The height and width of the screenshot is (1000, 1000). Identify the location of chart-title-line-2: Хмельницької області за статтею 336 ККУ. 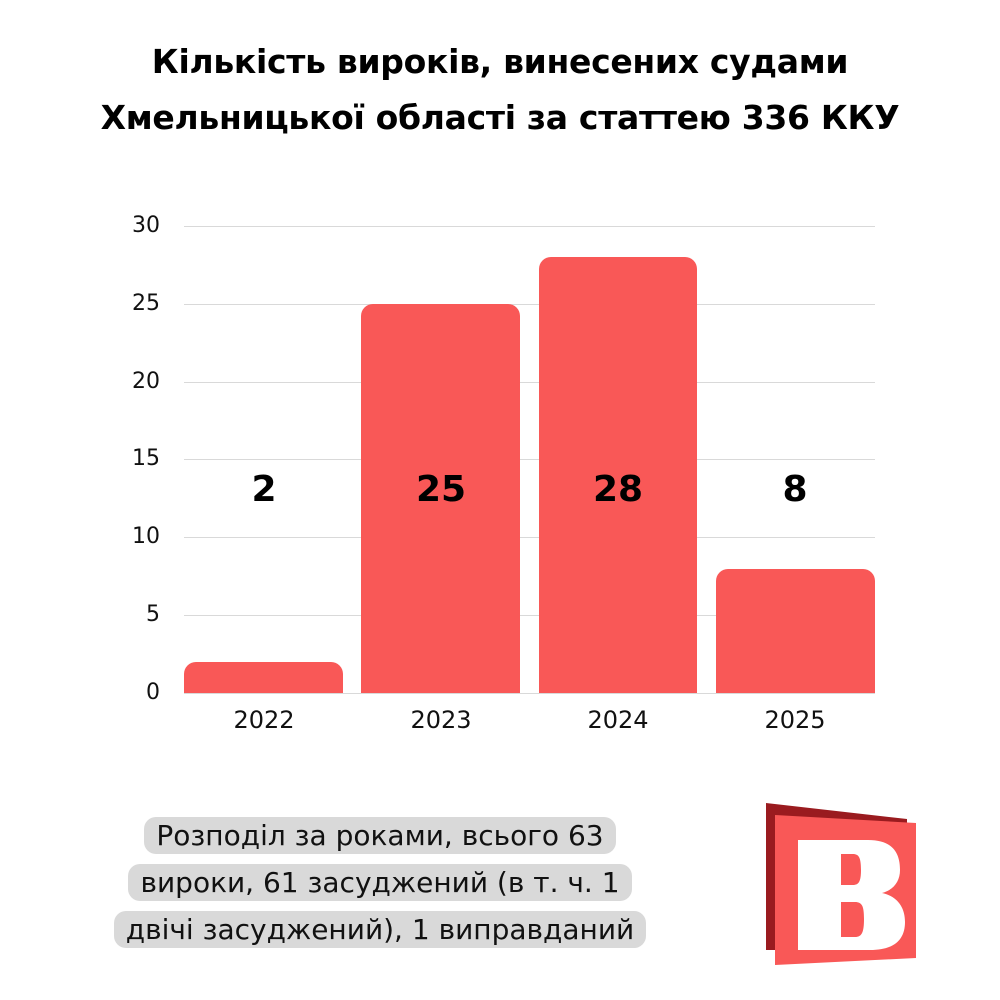
(500, 117).